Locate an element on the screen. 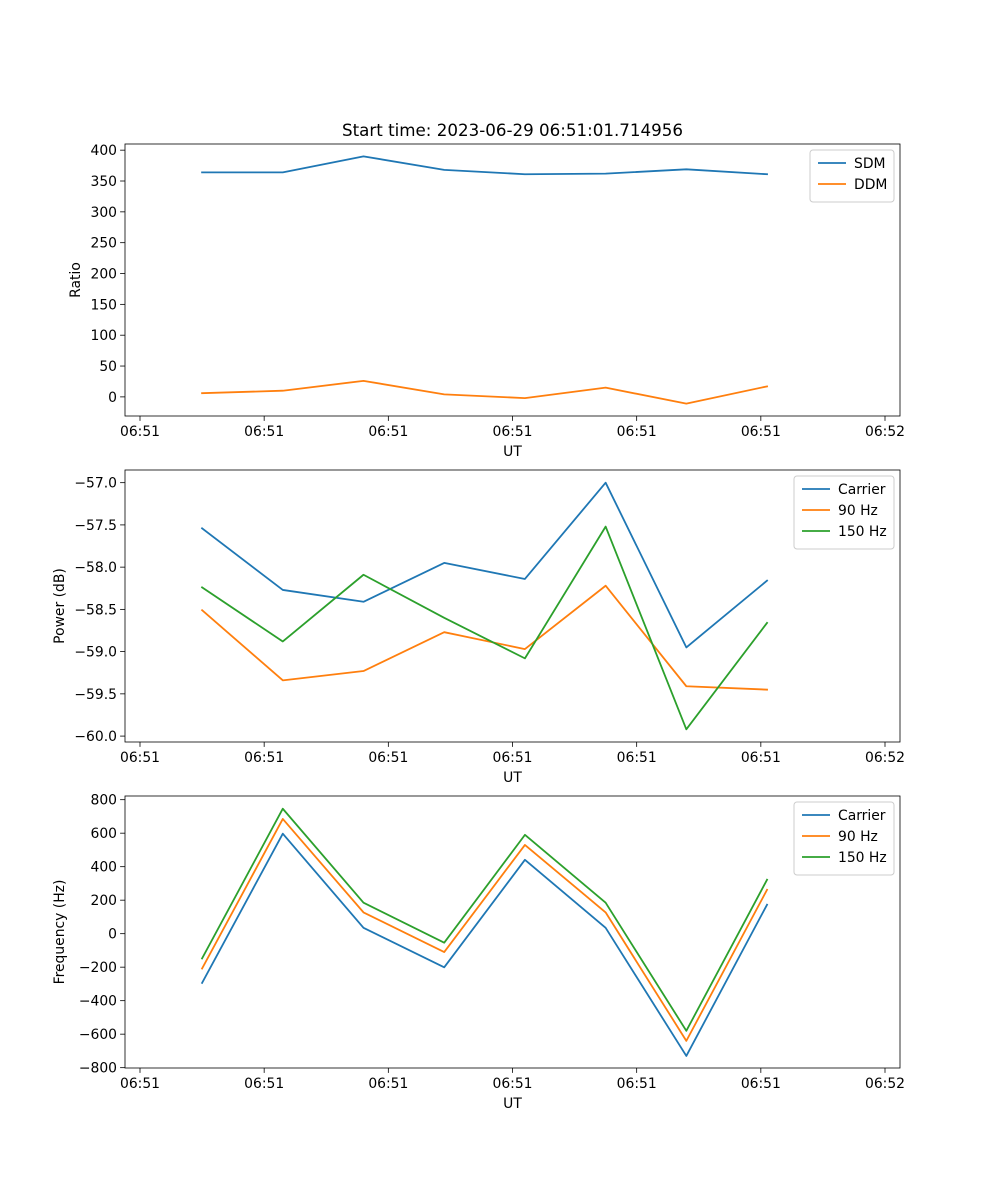 This screenshot has height=1200, width=1000. y-tick-label: 250 is located at coordinates (103, 244).